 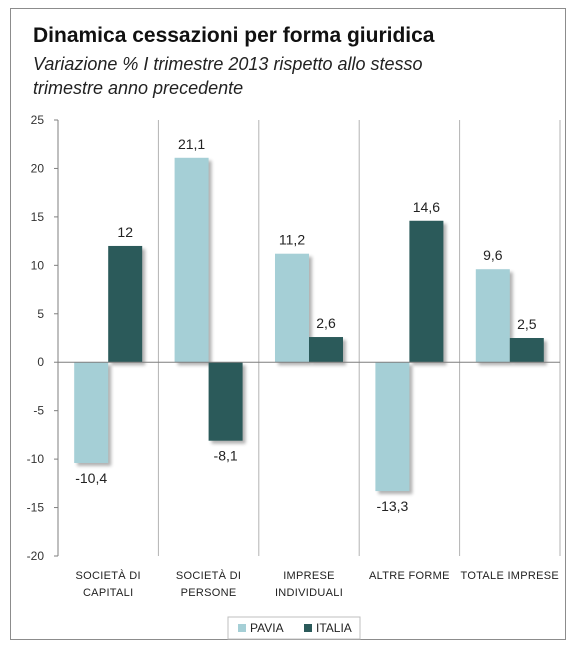 I want to click on data-label: 2,6, so click(x=326, y=323).